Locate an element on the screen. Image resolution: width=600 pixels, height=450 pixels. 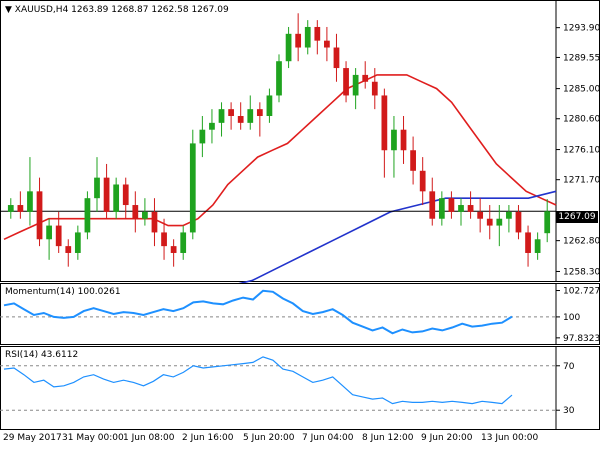
y-tick-label: 1289.55 is located at coordinates (581, 58).